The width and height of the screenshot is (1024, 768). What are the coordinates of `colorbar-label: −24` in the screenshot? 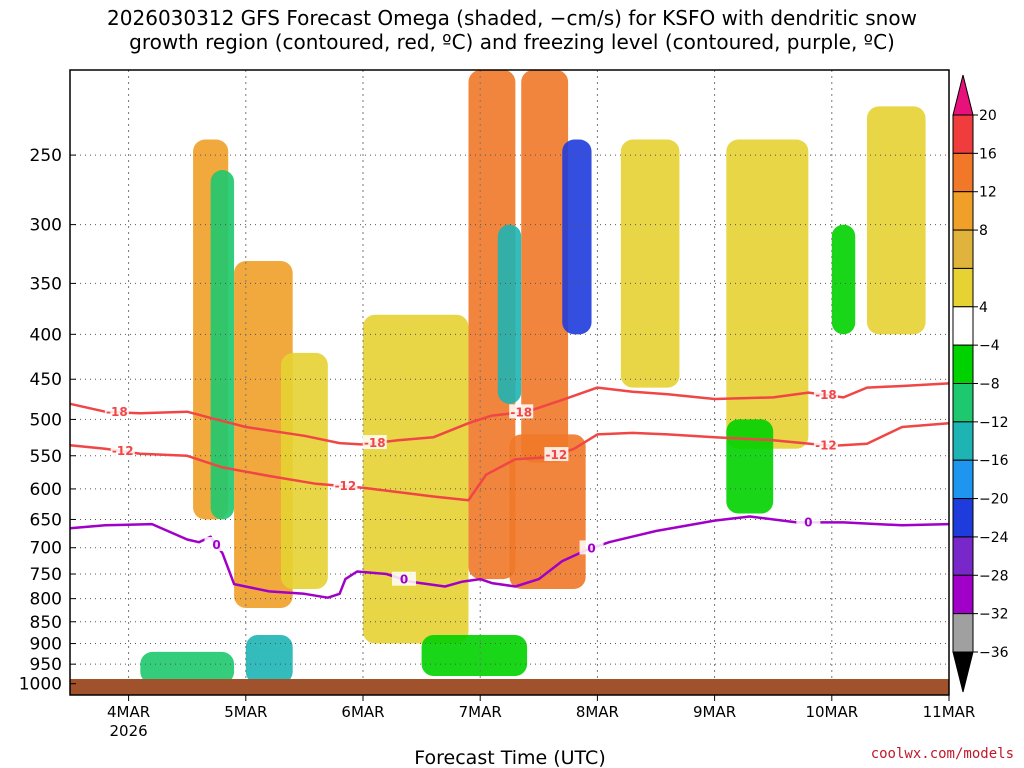 It's located at (994, 538).